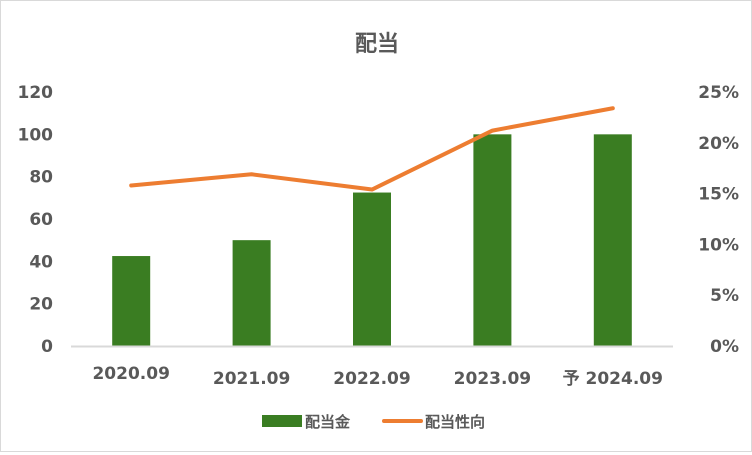  What do you see at coordinates (718, 195) in the screenshot?
I see `right-axis-tick-label: 15%` at bounding box center [718, 195].